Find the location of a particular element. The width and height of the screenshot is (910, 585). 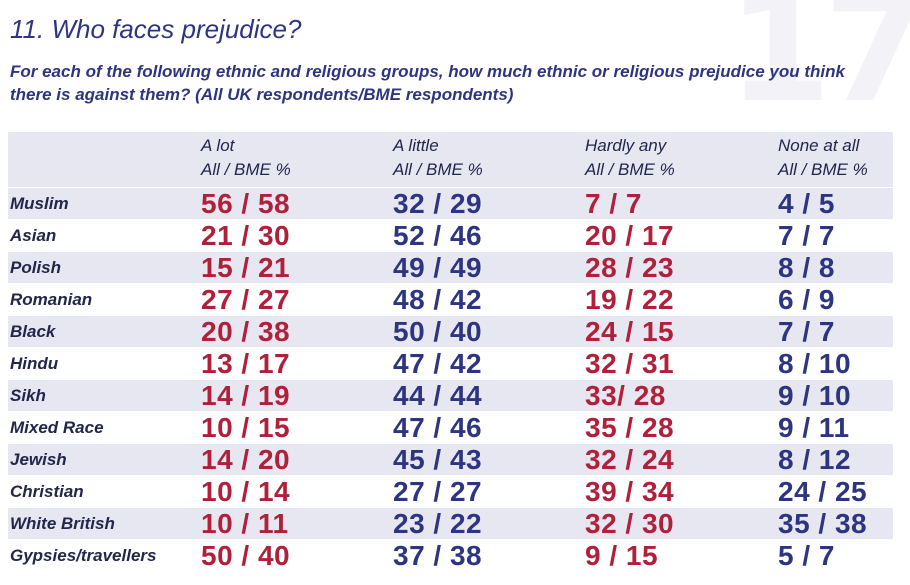

value-cell: 28 / 23 is located at coordinates (630, 267).